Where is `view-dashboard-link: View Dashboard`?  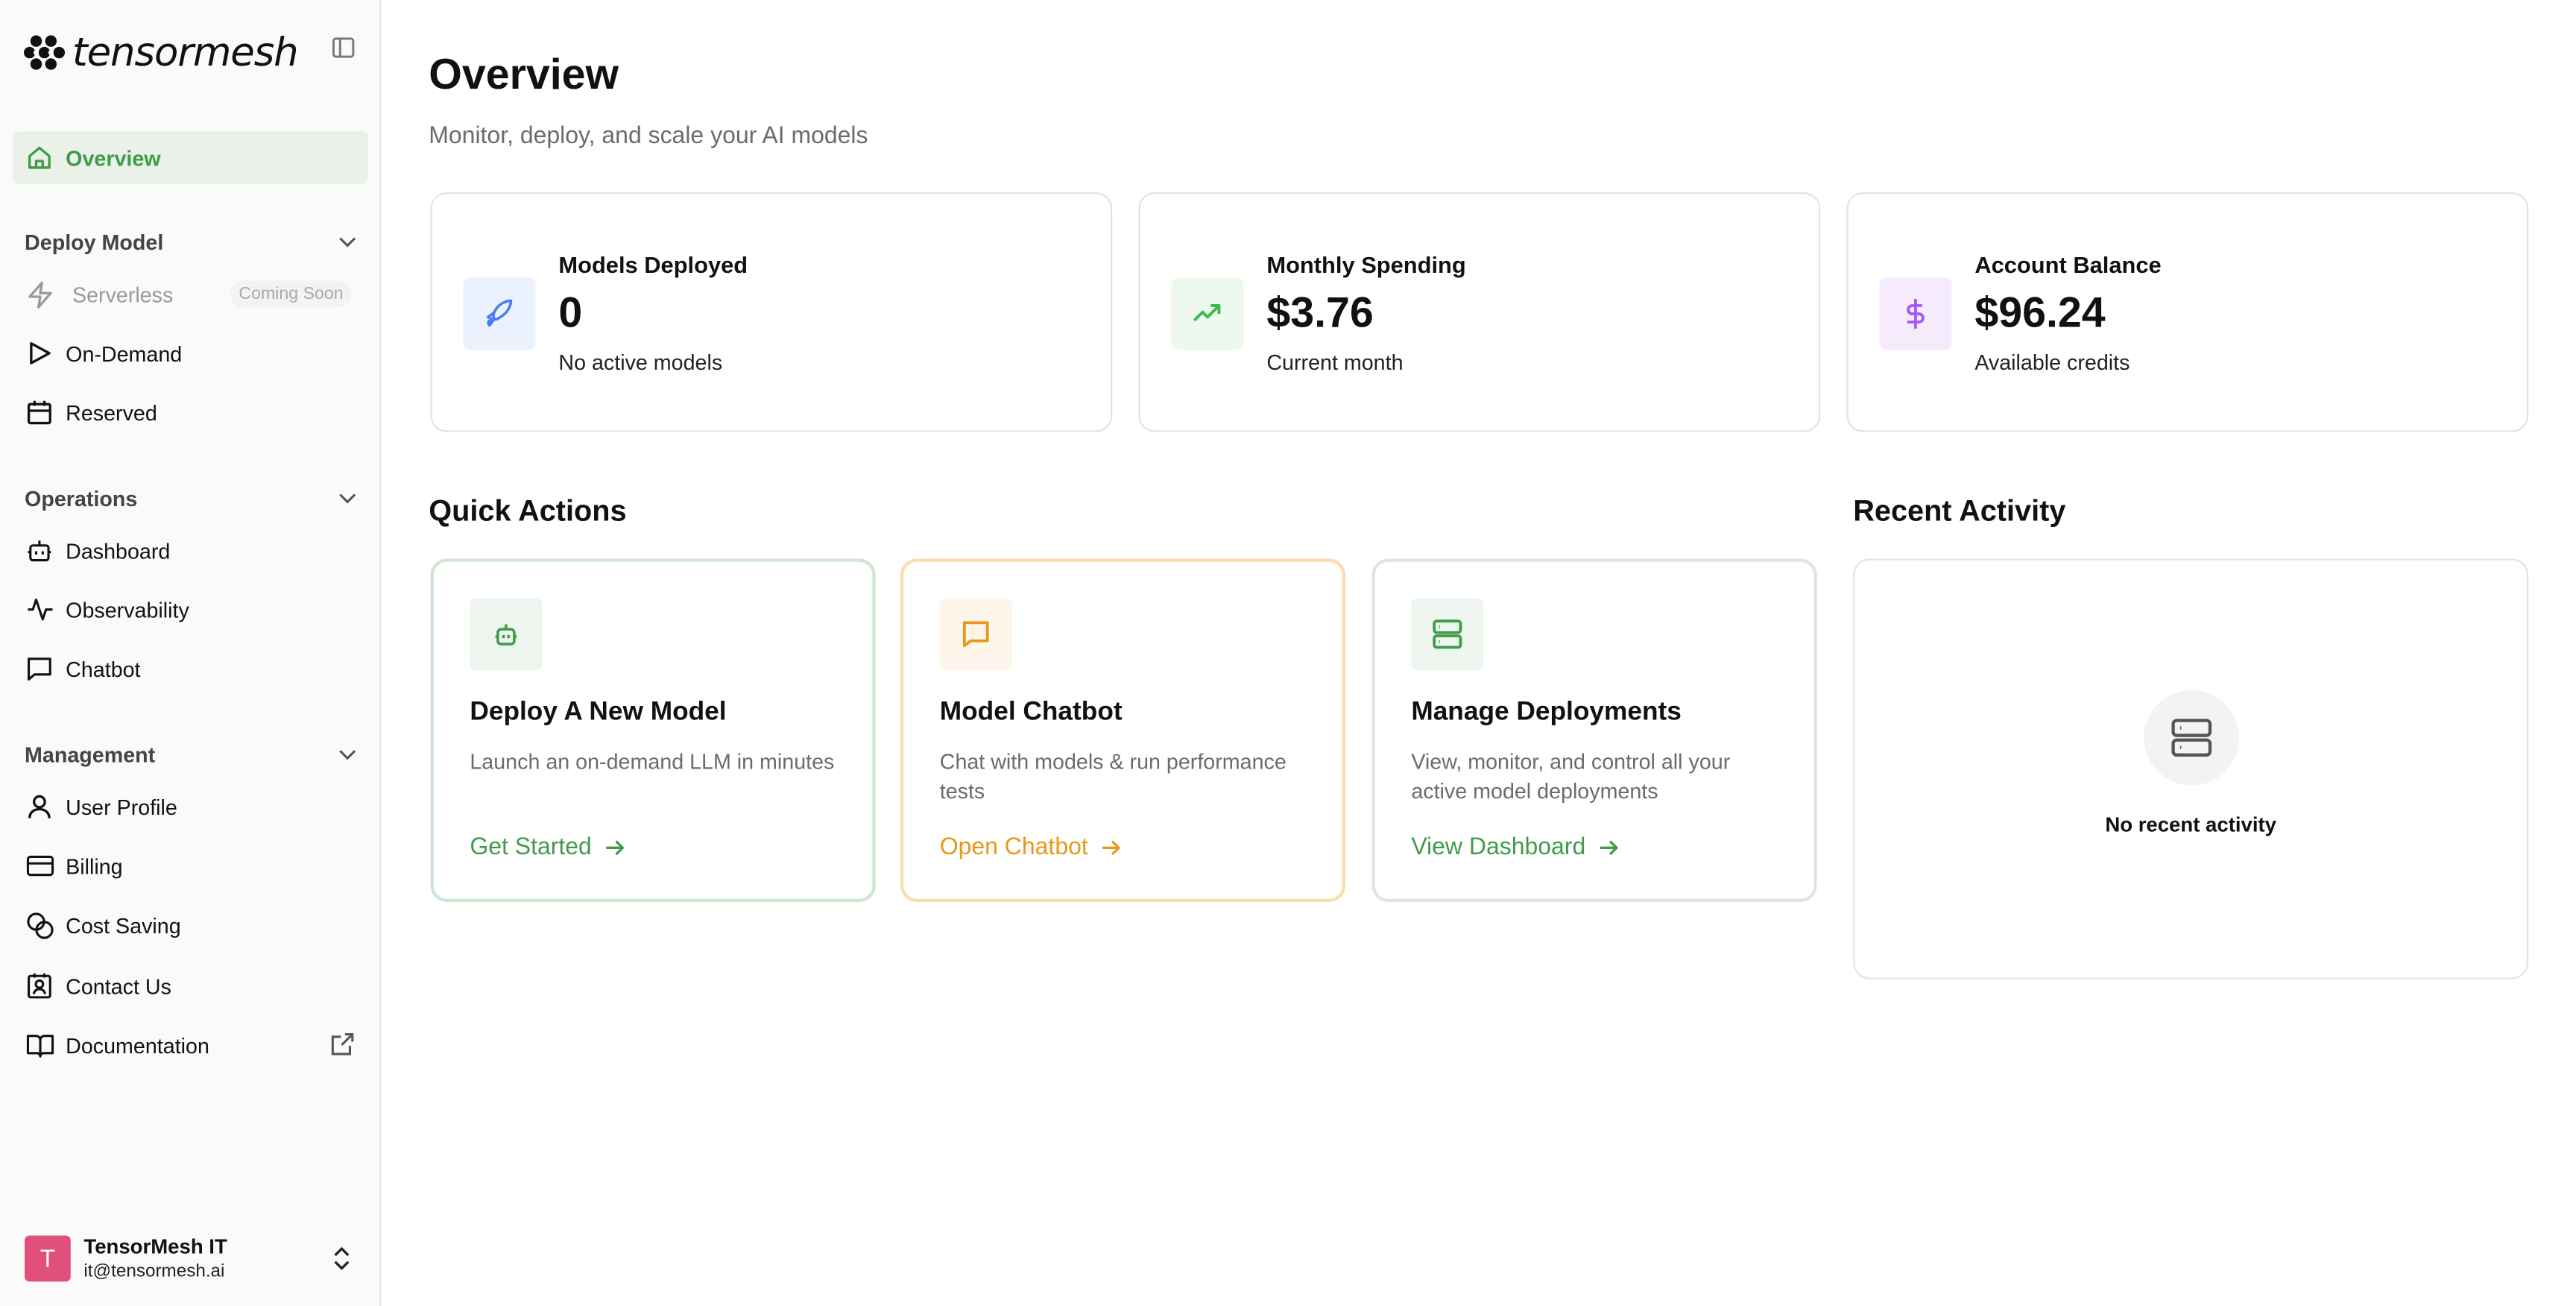 view-dashboard-link: View Dashboard is located at coordinates (1515, 847).